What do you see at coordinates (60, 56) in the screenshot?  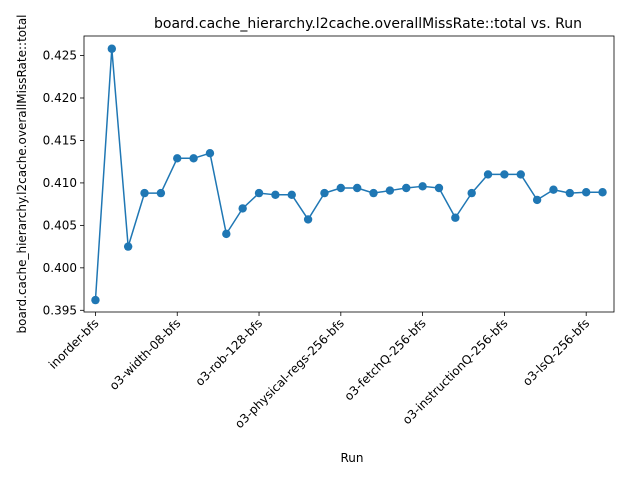 I see `y-tick-label: 0.425` at bounding box center [60, 56].